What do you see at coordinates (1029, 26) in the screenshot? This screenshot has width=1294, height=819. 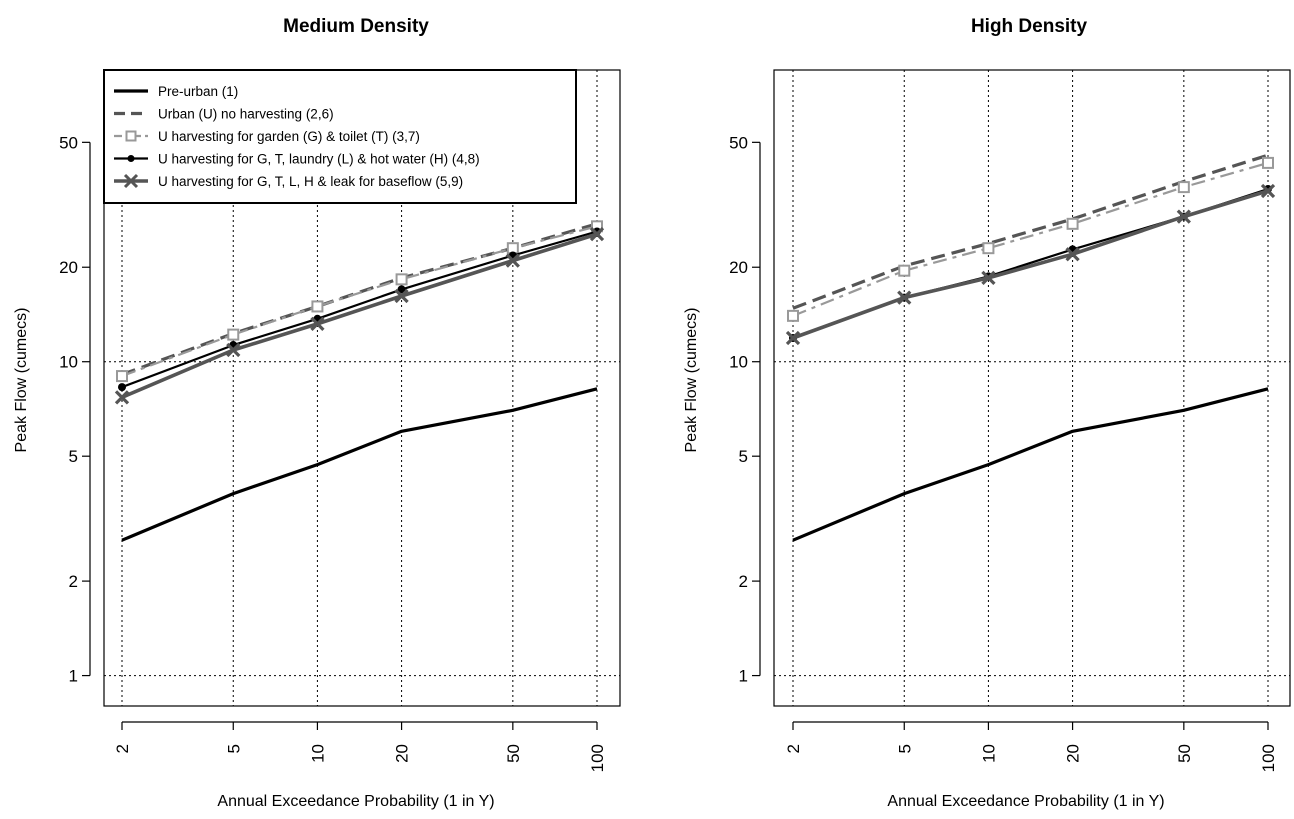 I see `chart-title: High Density` at bounding box center [1029, 26].